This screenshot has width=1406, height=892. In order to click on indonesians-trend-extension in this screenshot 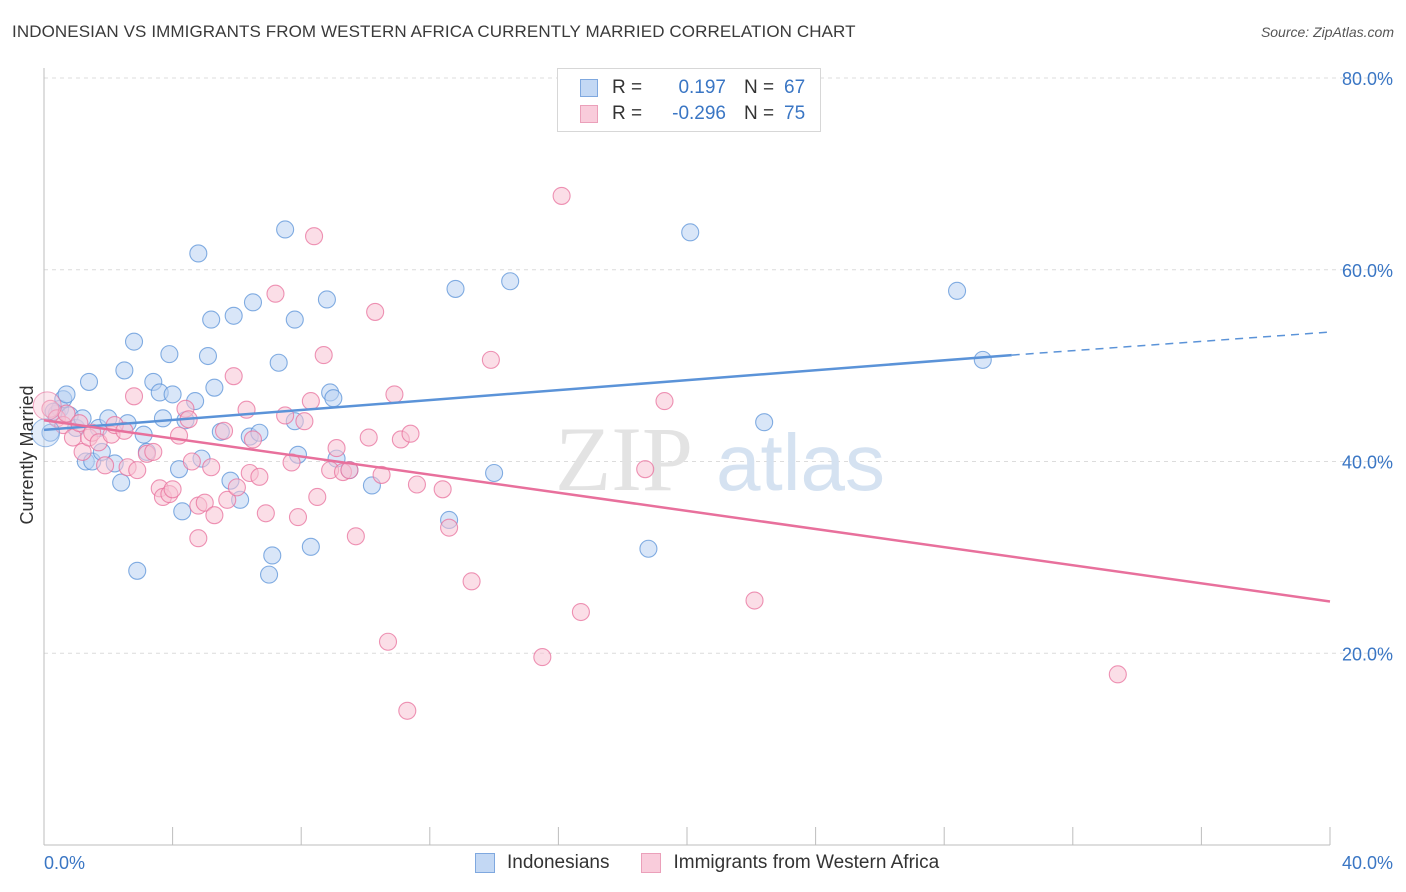, I will do `click(1171, 343)`.